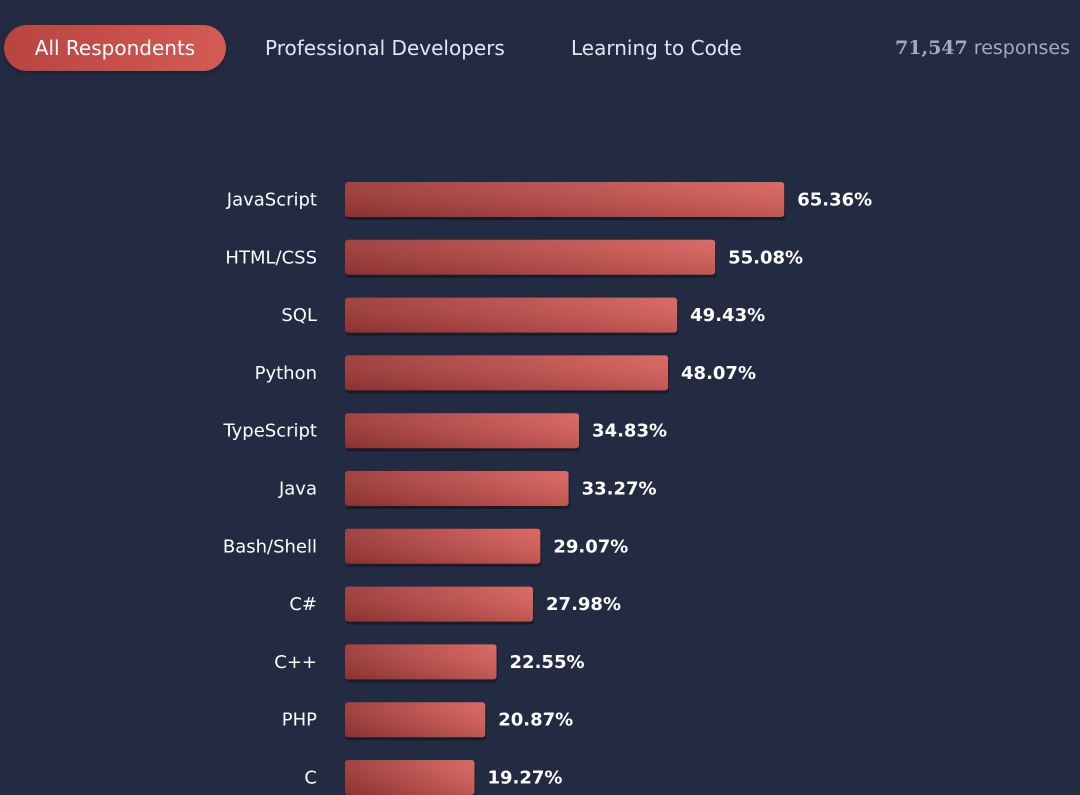  Describe the element at coordinates (310, 778) in the screenshot. I see `category-label-c: C` at that location.